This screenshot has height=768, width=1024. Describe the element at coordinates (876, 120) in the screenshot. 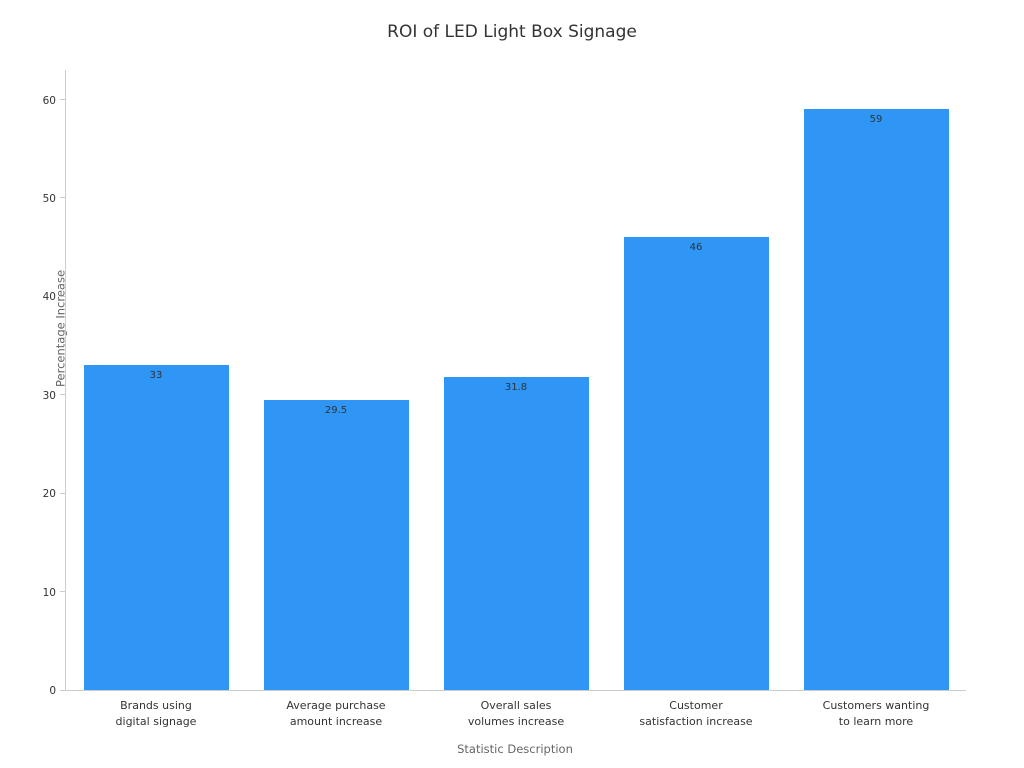

I see `bar-value-label: 59` at that location.